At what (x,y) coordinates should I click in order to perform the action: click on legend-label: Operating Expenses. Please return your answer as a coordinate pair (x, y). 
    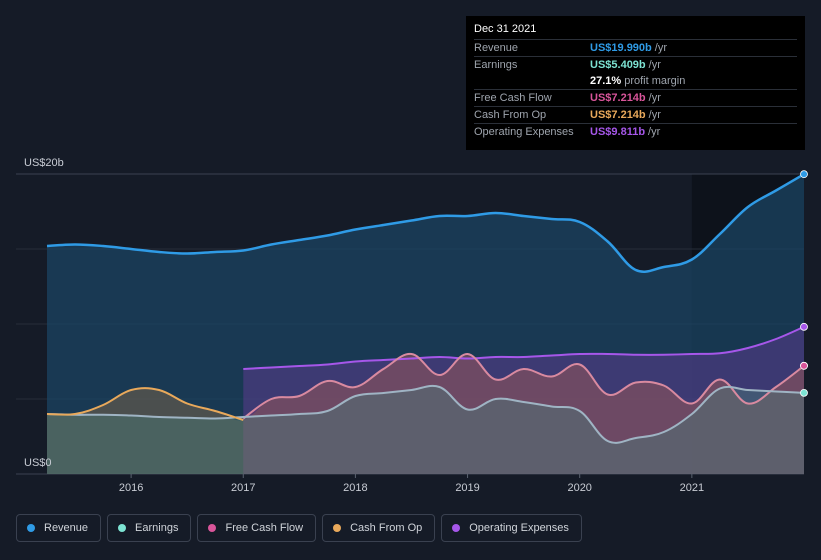
    Looking at the image, I should click on (519, 528).